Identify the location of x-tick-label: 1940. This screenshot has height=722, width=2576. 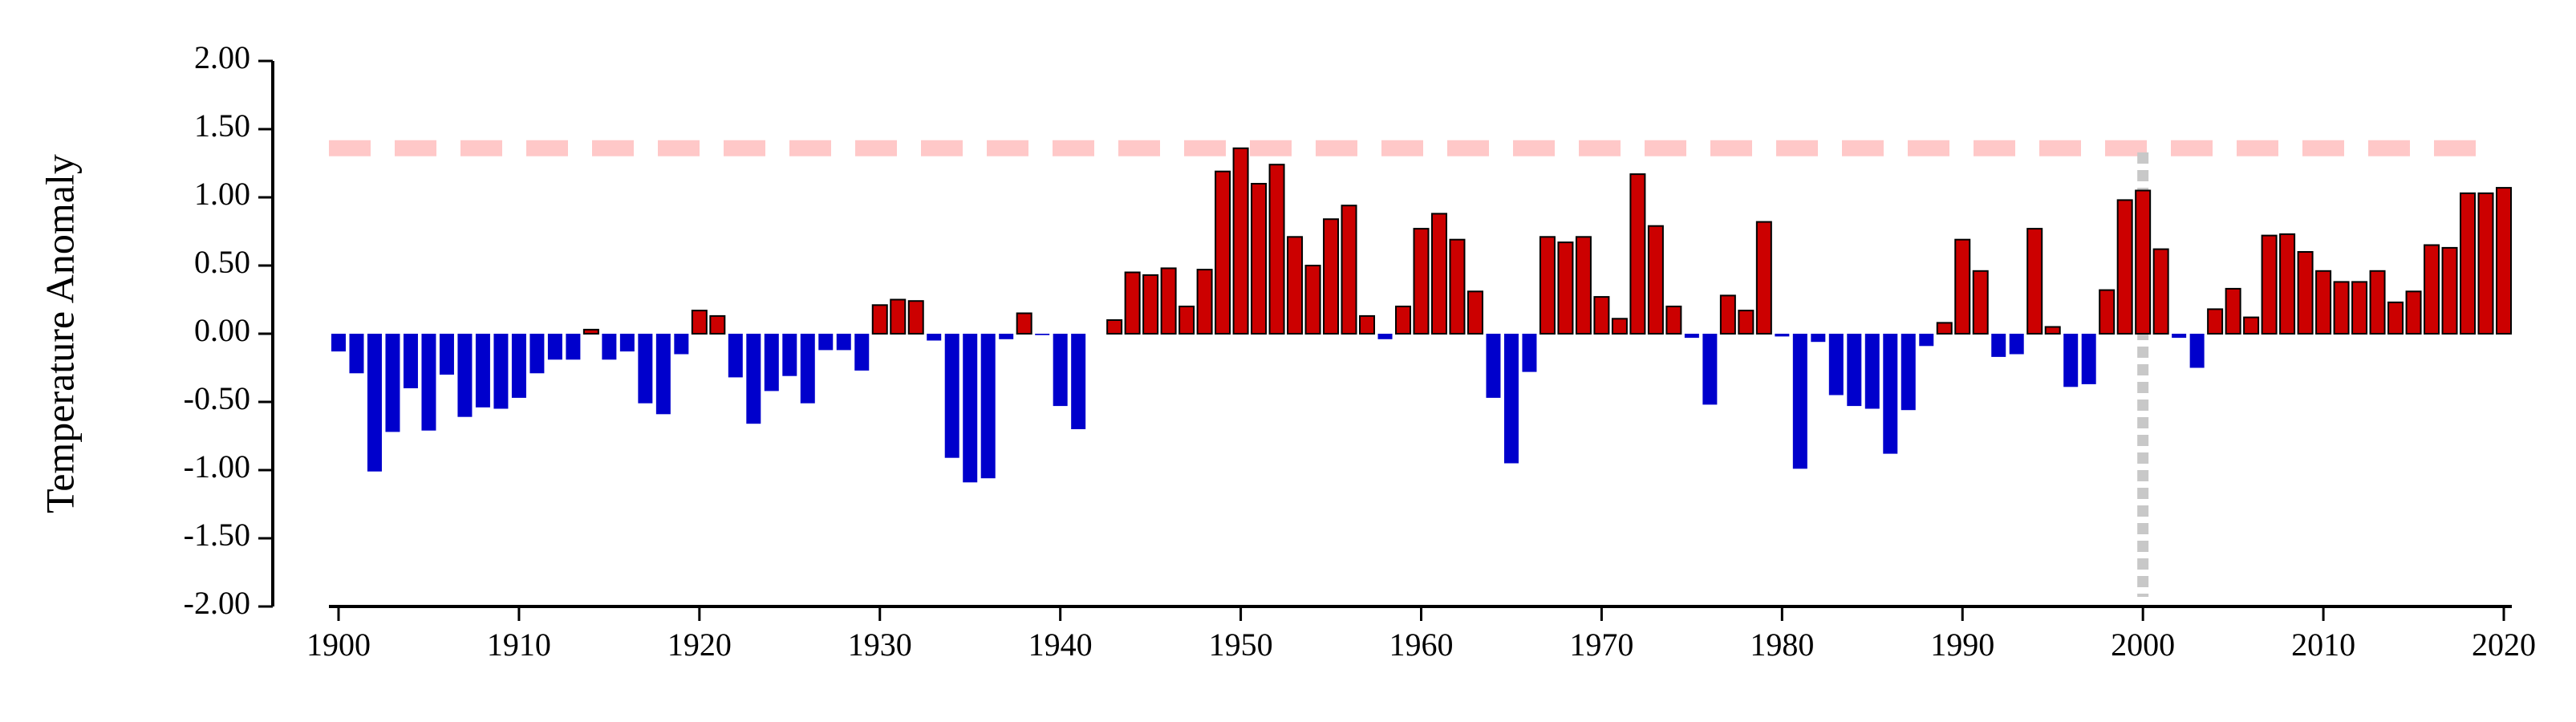
(1060, 645).